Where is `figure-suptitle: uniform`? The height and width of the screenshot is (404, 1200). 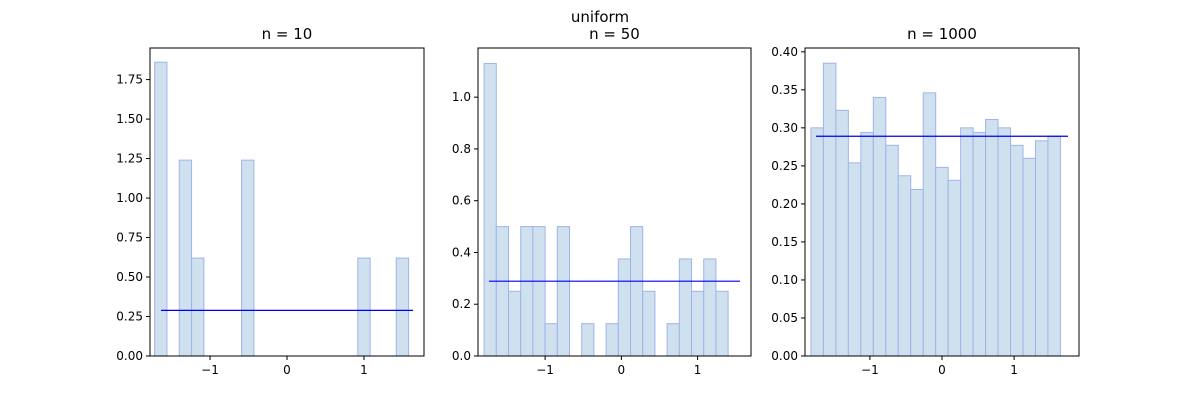
figure-suptitle: uniform is located at coordinates (600, 17).